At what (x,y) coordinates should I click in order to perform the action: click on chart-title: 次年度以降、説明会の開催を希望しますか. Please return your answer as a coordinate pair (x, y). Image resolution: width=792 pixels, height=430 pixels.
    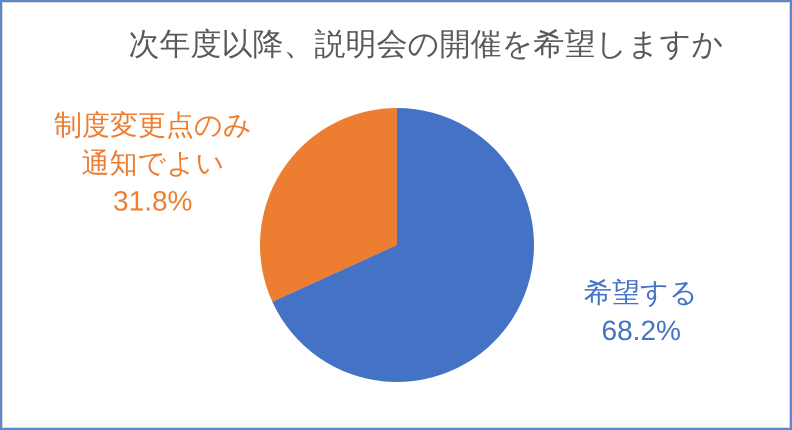
    Looking at the image, I should click on (426, 44).